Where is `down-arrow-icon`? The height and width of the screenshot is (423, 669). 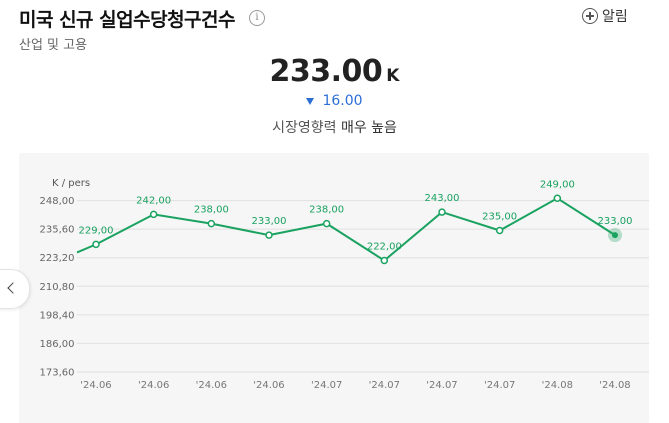 down-arrow-icon is located at coordinates (310, 101).